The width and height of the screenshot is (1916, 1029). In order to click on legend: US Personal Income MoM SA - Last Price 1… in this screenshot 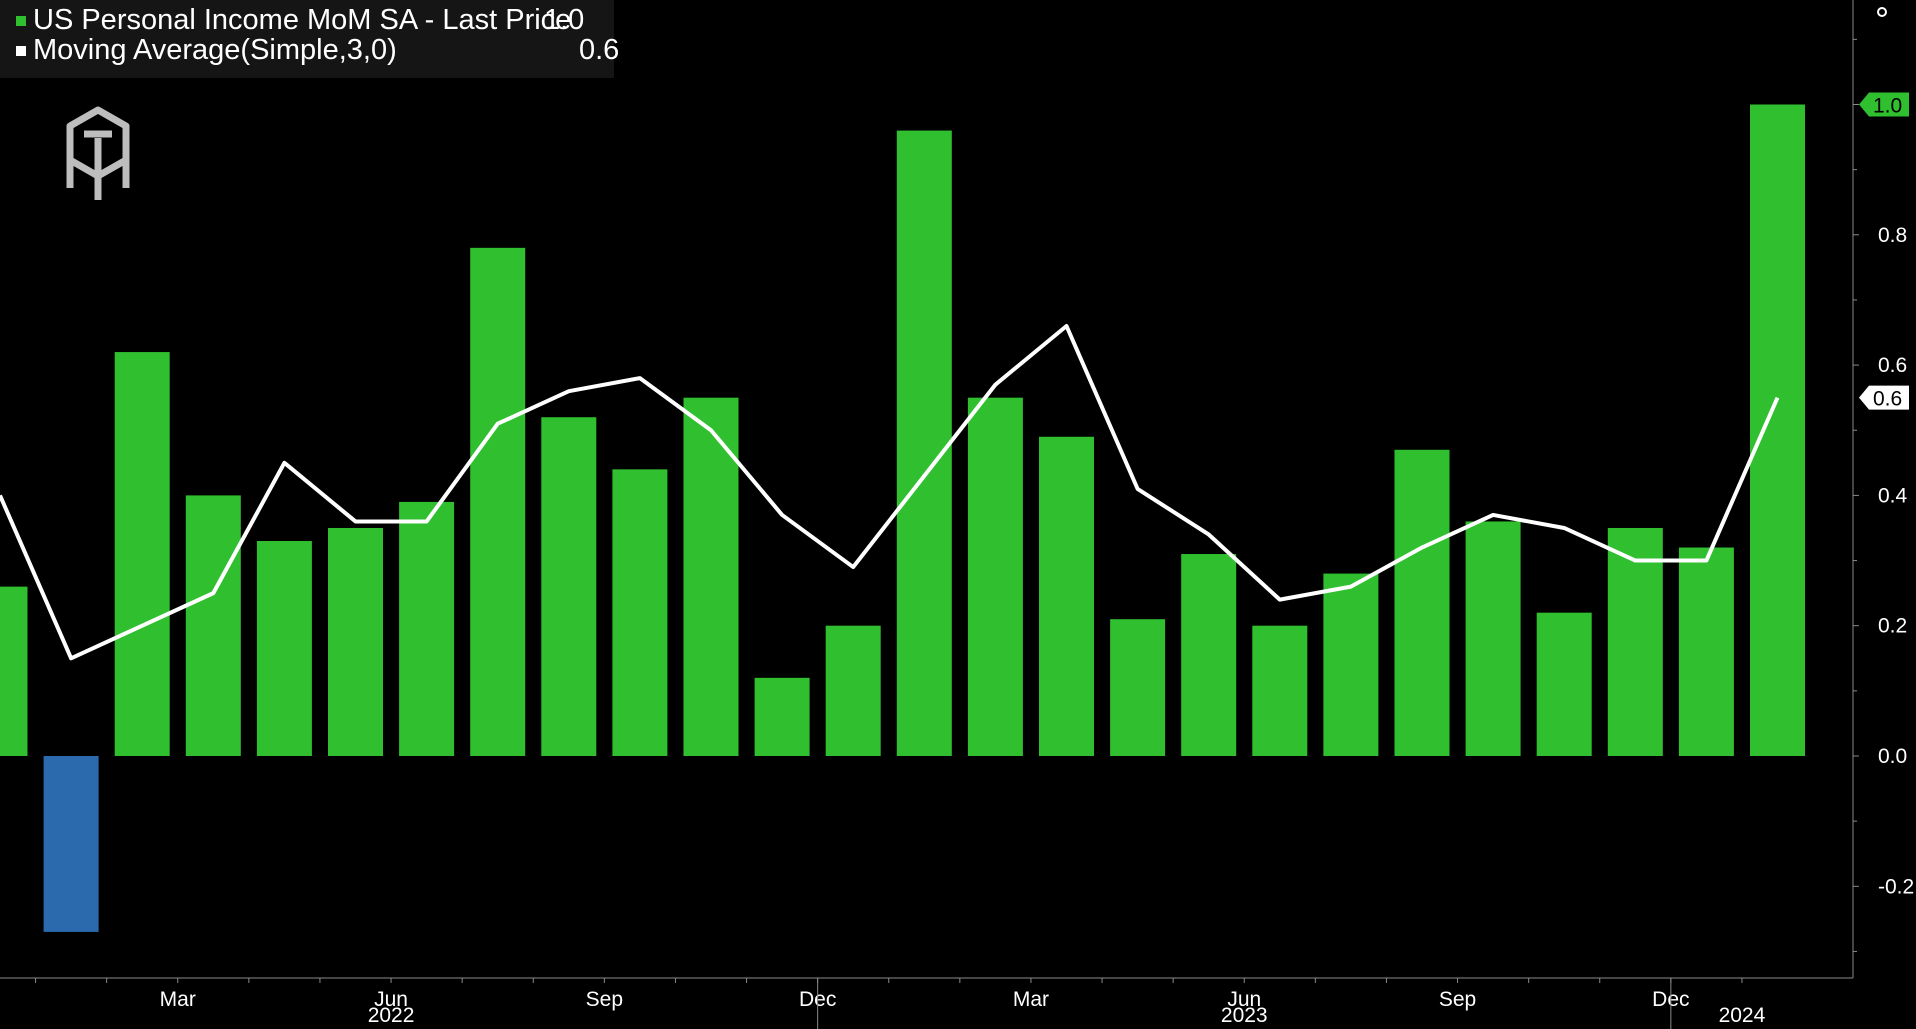, I will do `click(309, 39)`.